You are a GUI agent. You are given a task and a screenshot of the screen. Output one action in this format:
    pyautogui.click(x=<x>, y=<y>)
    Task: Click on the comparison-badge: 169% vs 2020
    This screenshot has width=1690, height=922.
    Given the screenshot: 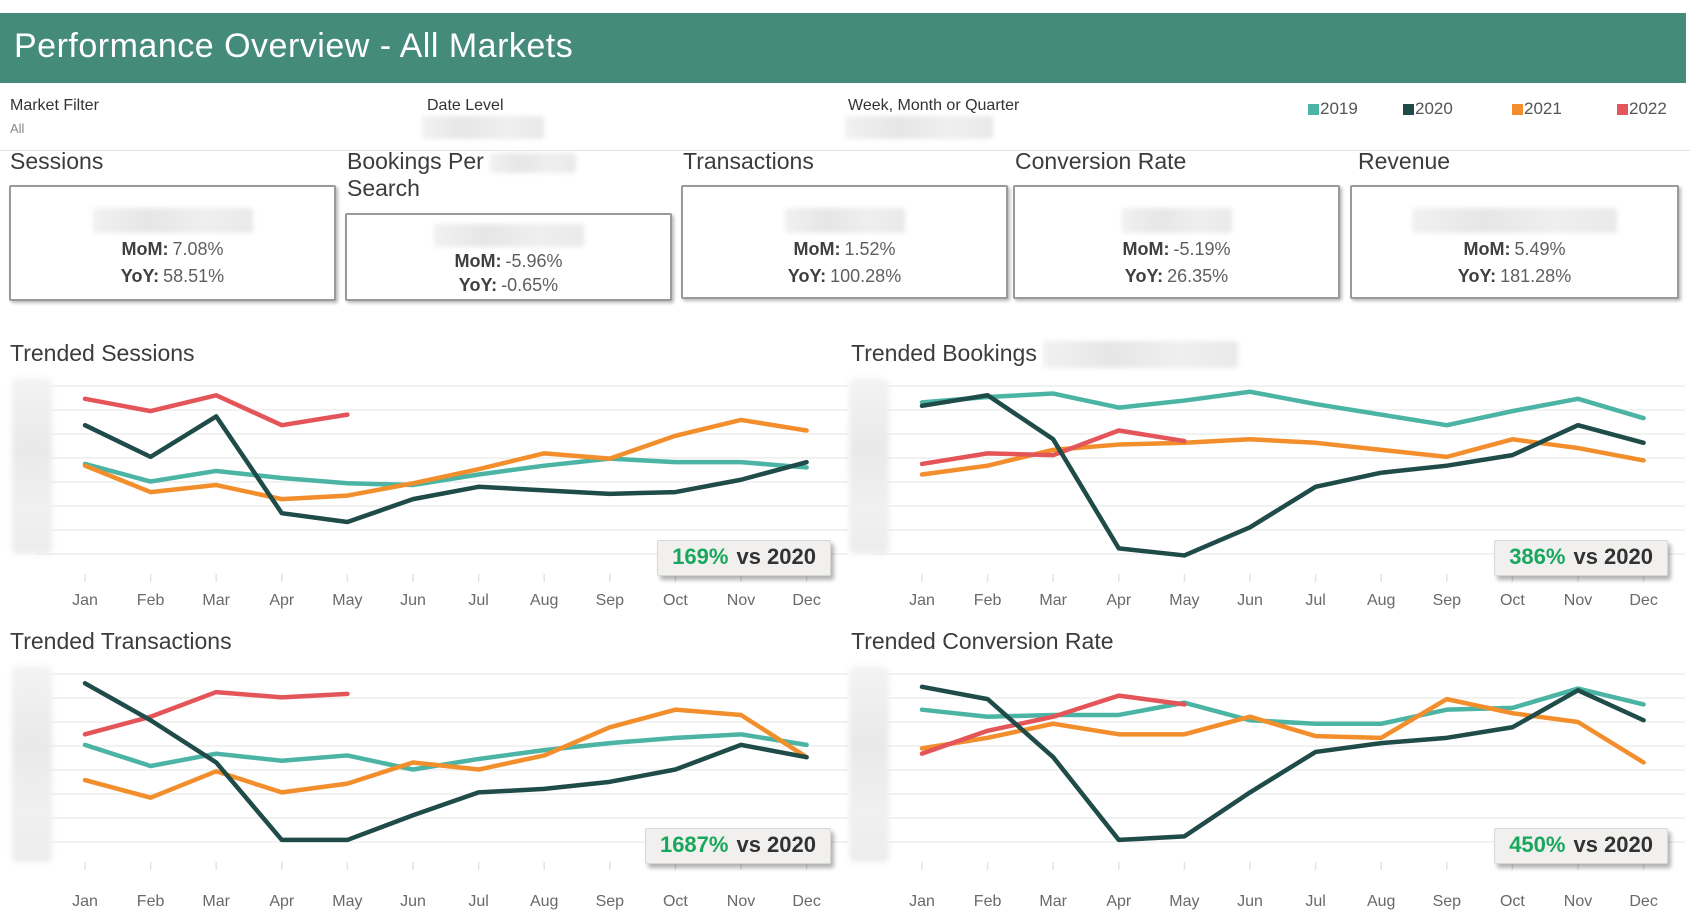 What is the action you would take?
    pyautogui.click(x=744, y=558)
    